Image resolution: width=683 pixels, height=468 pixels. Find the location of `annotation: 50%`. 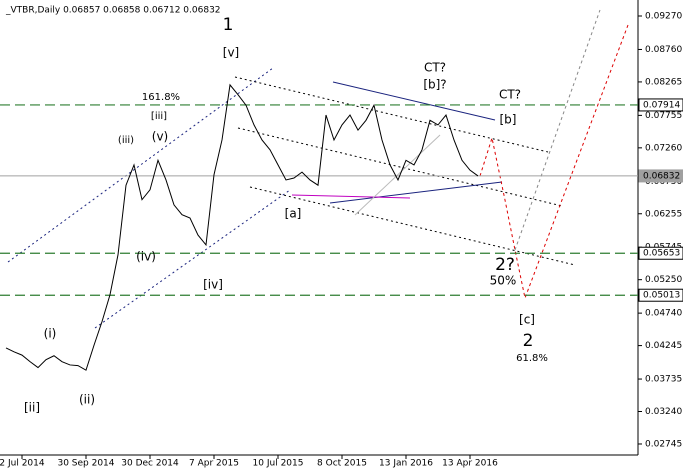

annotation: 50% is located at coordinates (503, 281).